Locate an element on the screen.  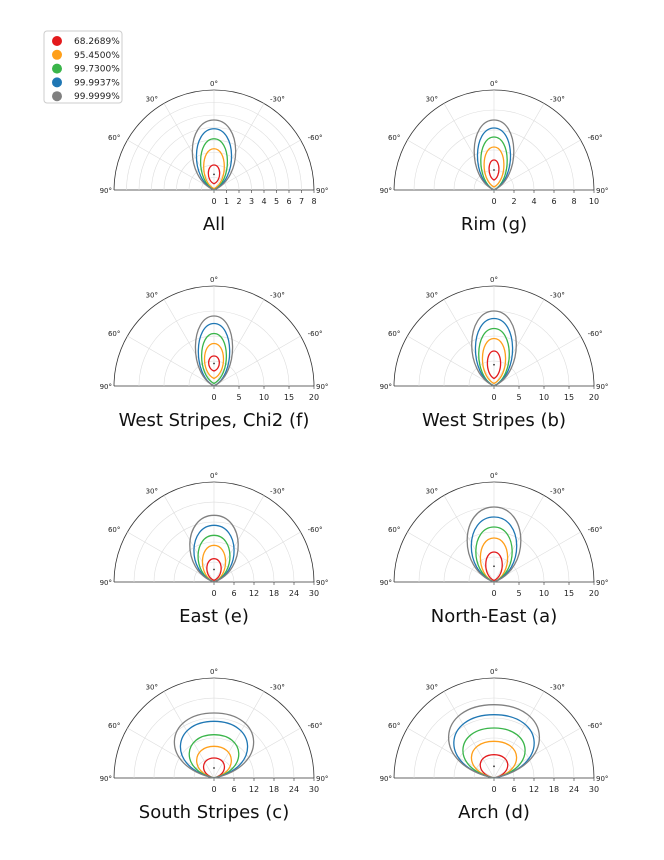
radial-tick-label: 24 is located at coordinates (574, 789).